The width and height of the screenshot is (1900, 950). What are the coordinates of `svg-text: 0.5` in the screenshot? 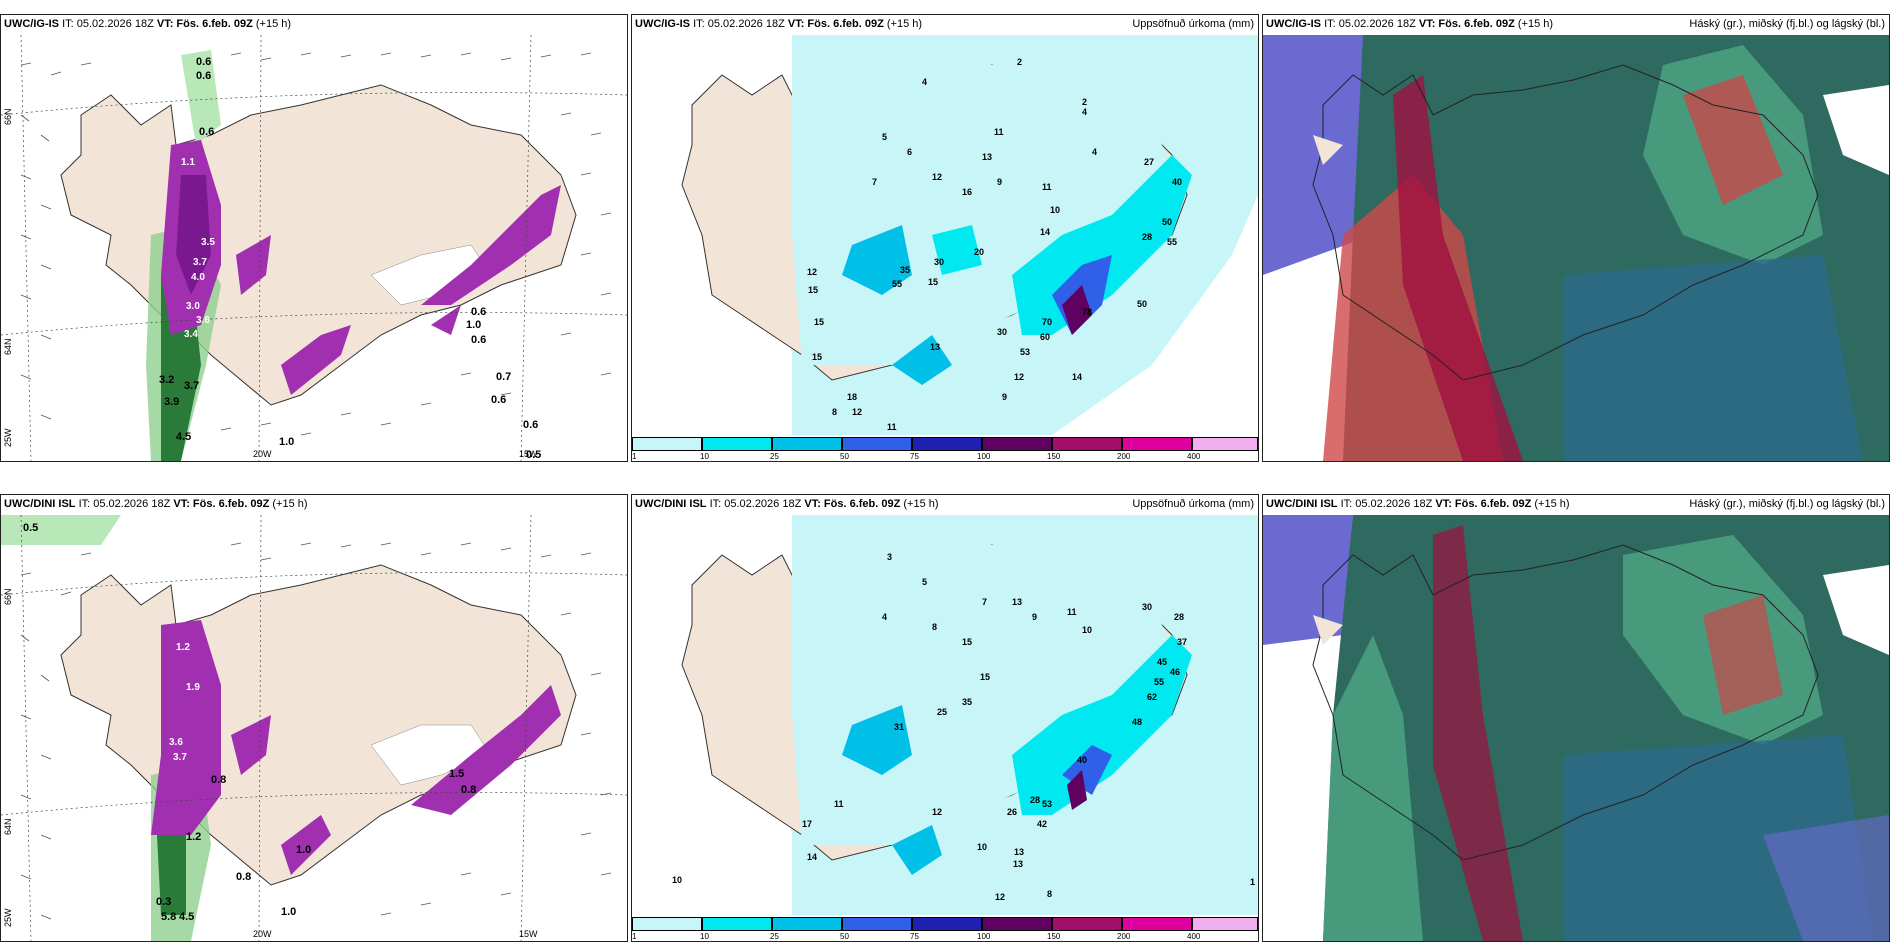 It's located at (30, 528).